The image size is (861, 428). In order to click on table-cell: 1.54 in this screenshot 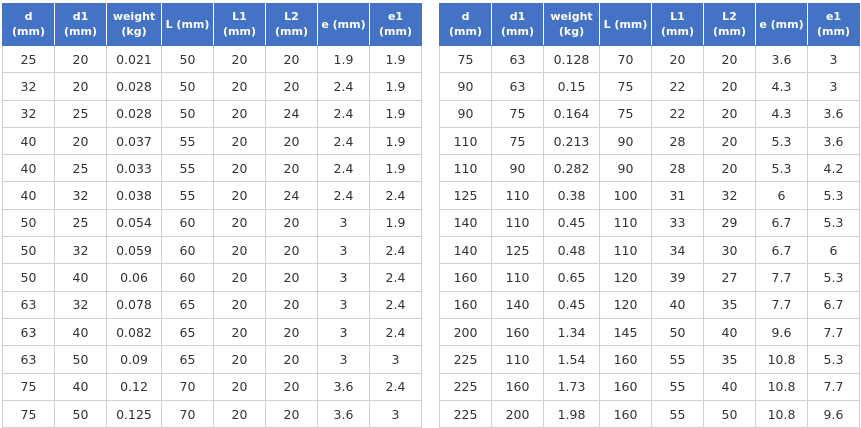, I will do `click(571, 359)`.